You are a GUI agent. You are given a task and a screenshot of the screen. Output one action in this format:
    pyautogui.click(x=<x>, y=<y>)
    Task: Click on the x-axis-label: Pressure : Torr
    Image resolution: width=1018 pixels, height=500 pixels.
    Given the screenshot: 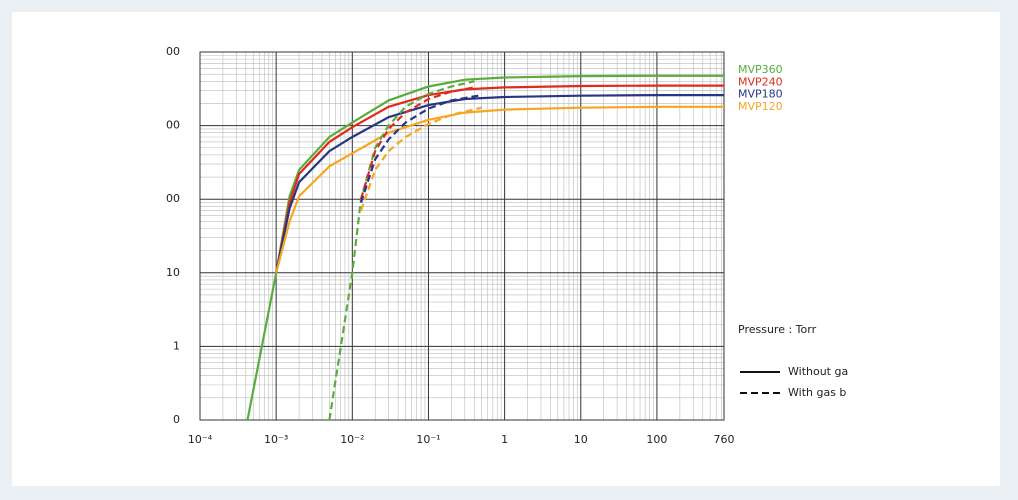 What is the action you would take?
    pyautogui.click(x=777, y=329)
    